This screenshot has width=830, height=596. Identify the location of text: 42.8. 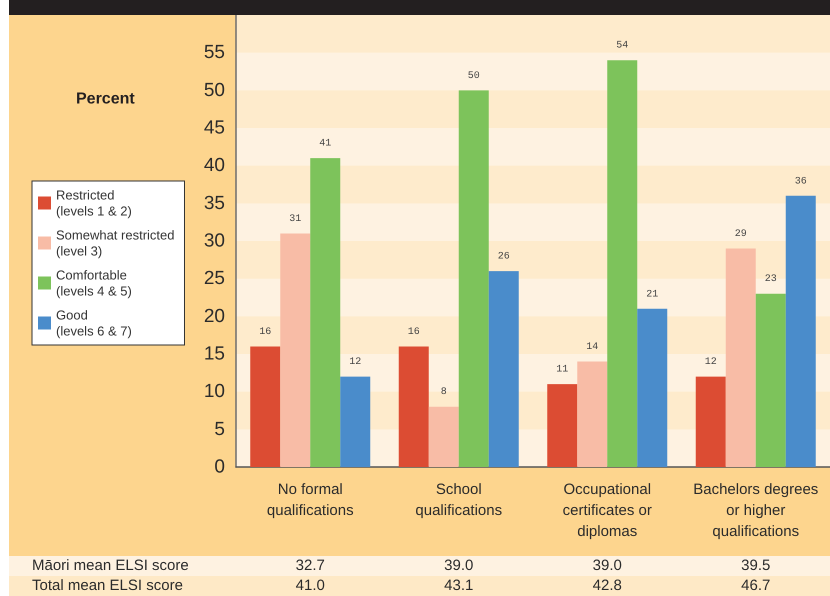
(607, 586).